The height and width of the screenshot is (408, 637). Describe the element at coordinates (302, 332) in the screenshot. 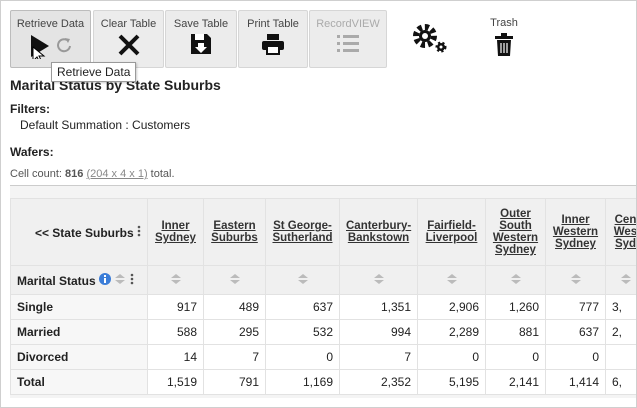

I see `cell: 532` at that location.